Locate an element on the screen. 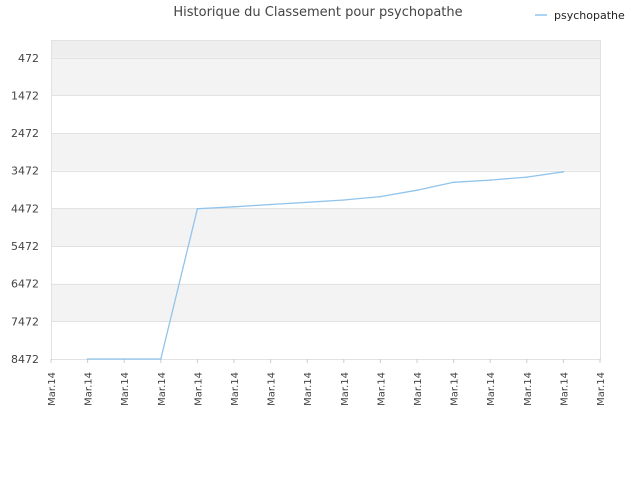 The height and width of the screenshot is (480, 640). y-tick-label: 1472 is located at coordinates (25, 95).